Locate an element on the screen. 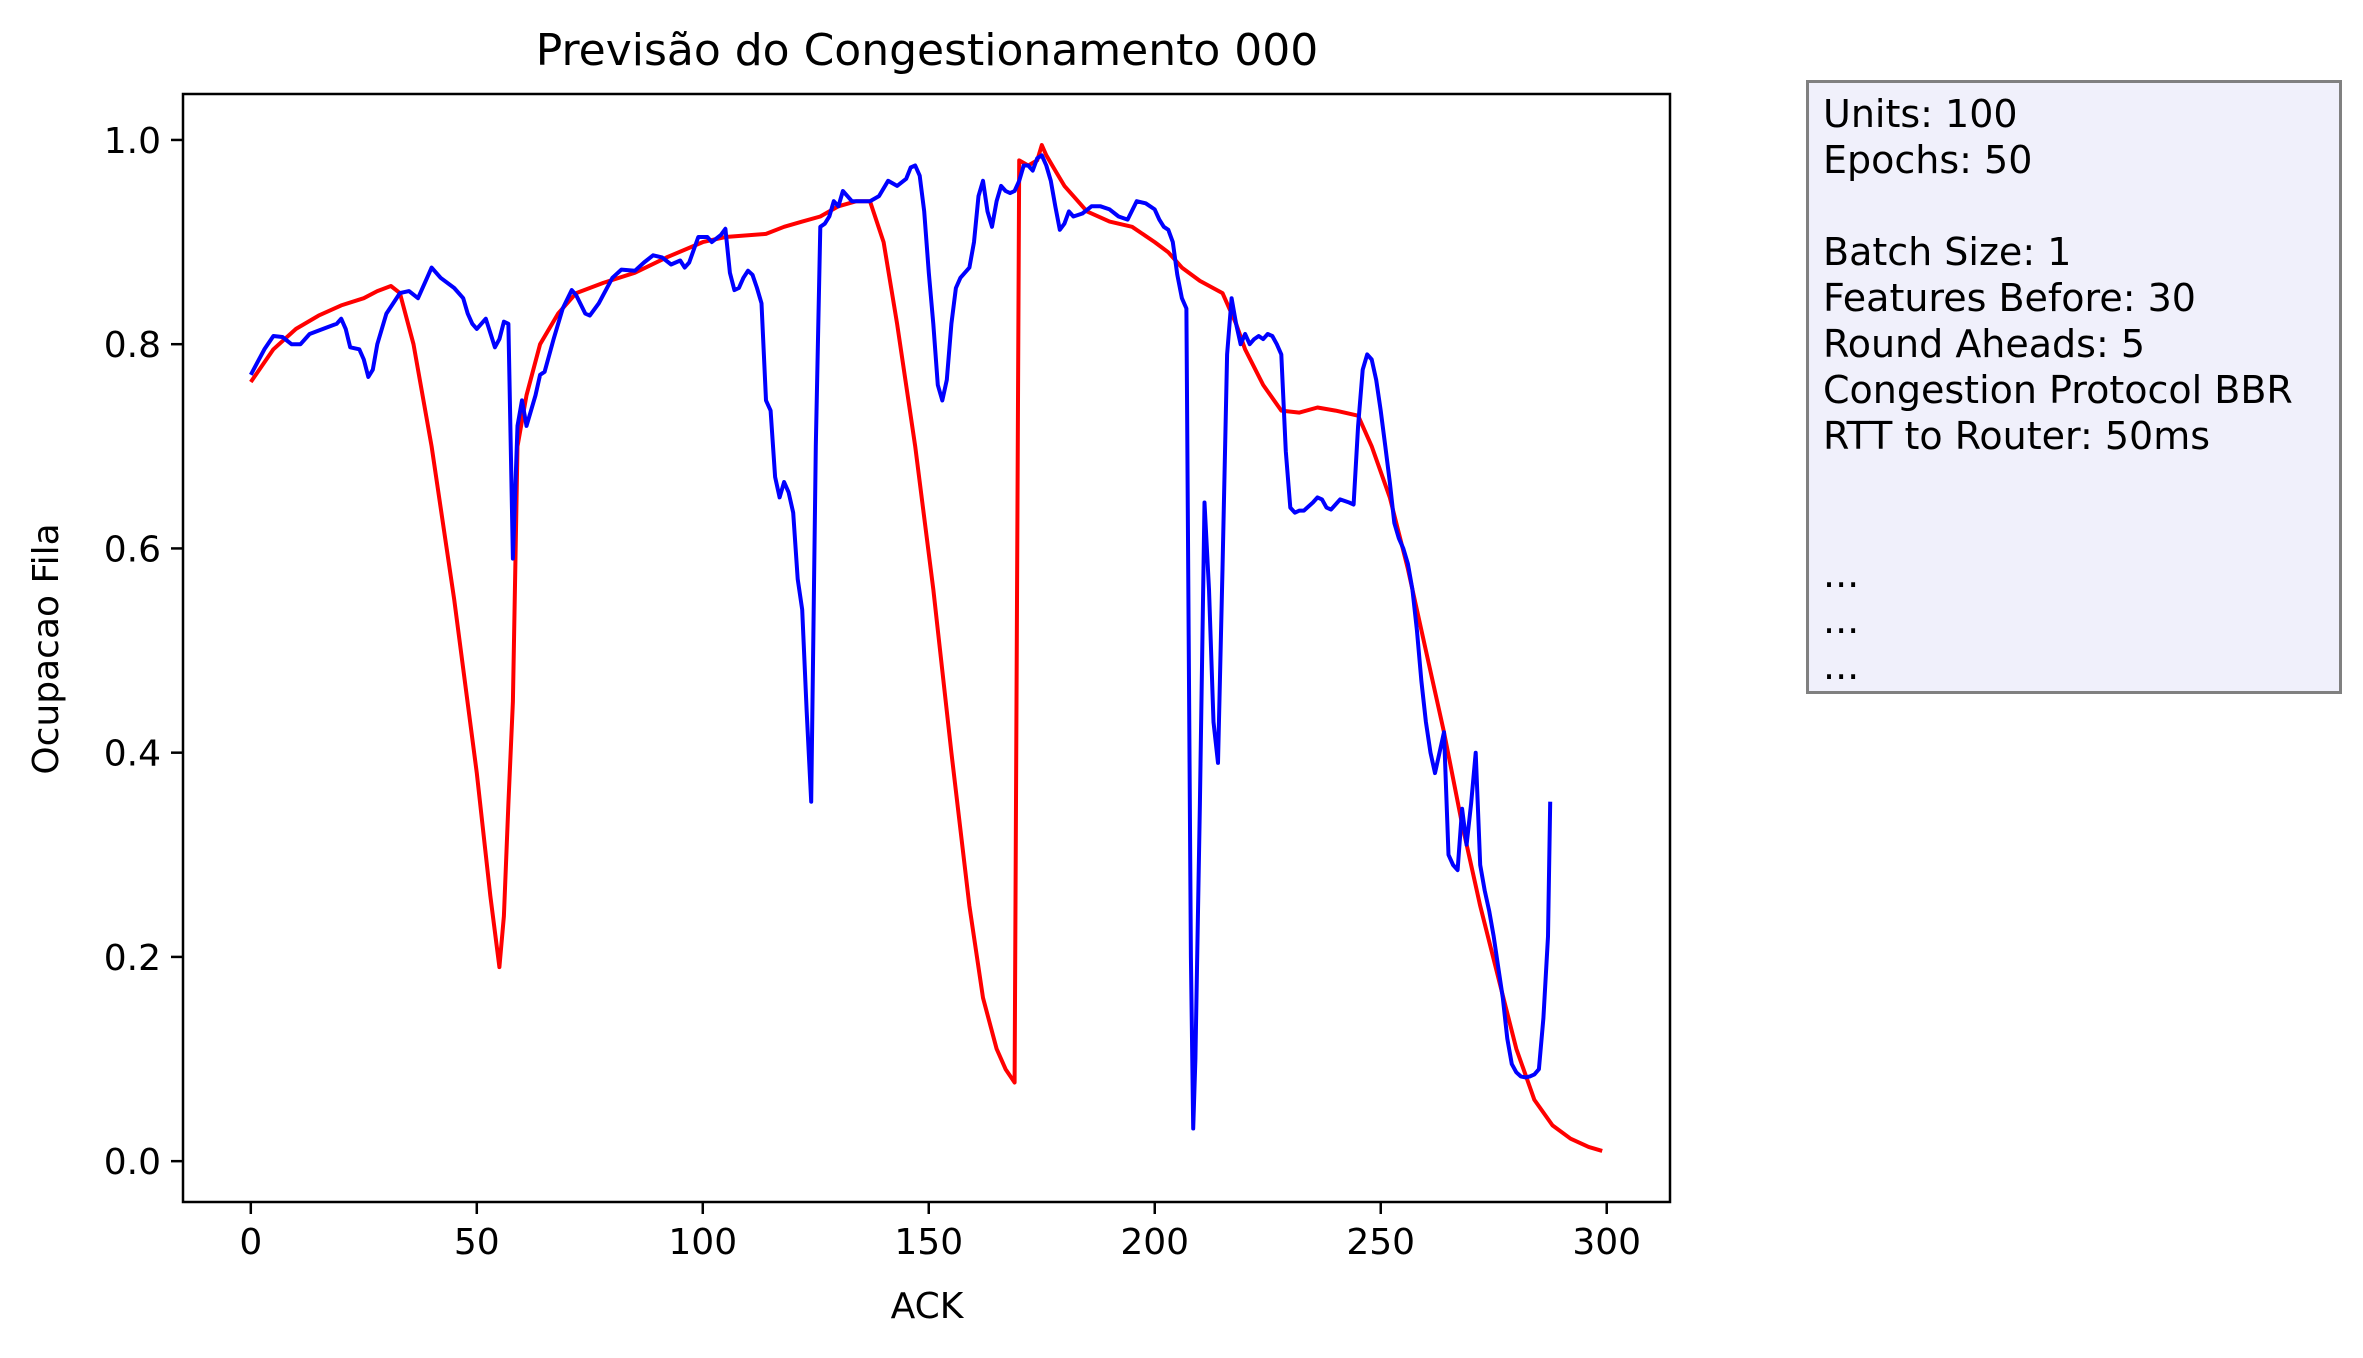  y-tick-label: 0.0 is located at coordinates (132, 1162).